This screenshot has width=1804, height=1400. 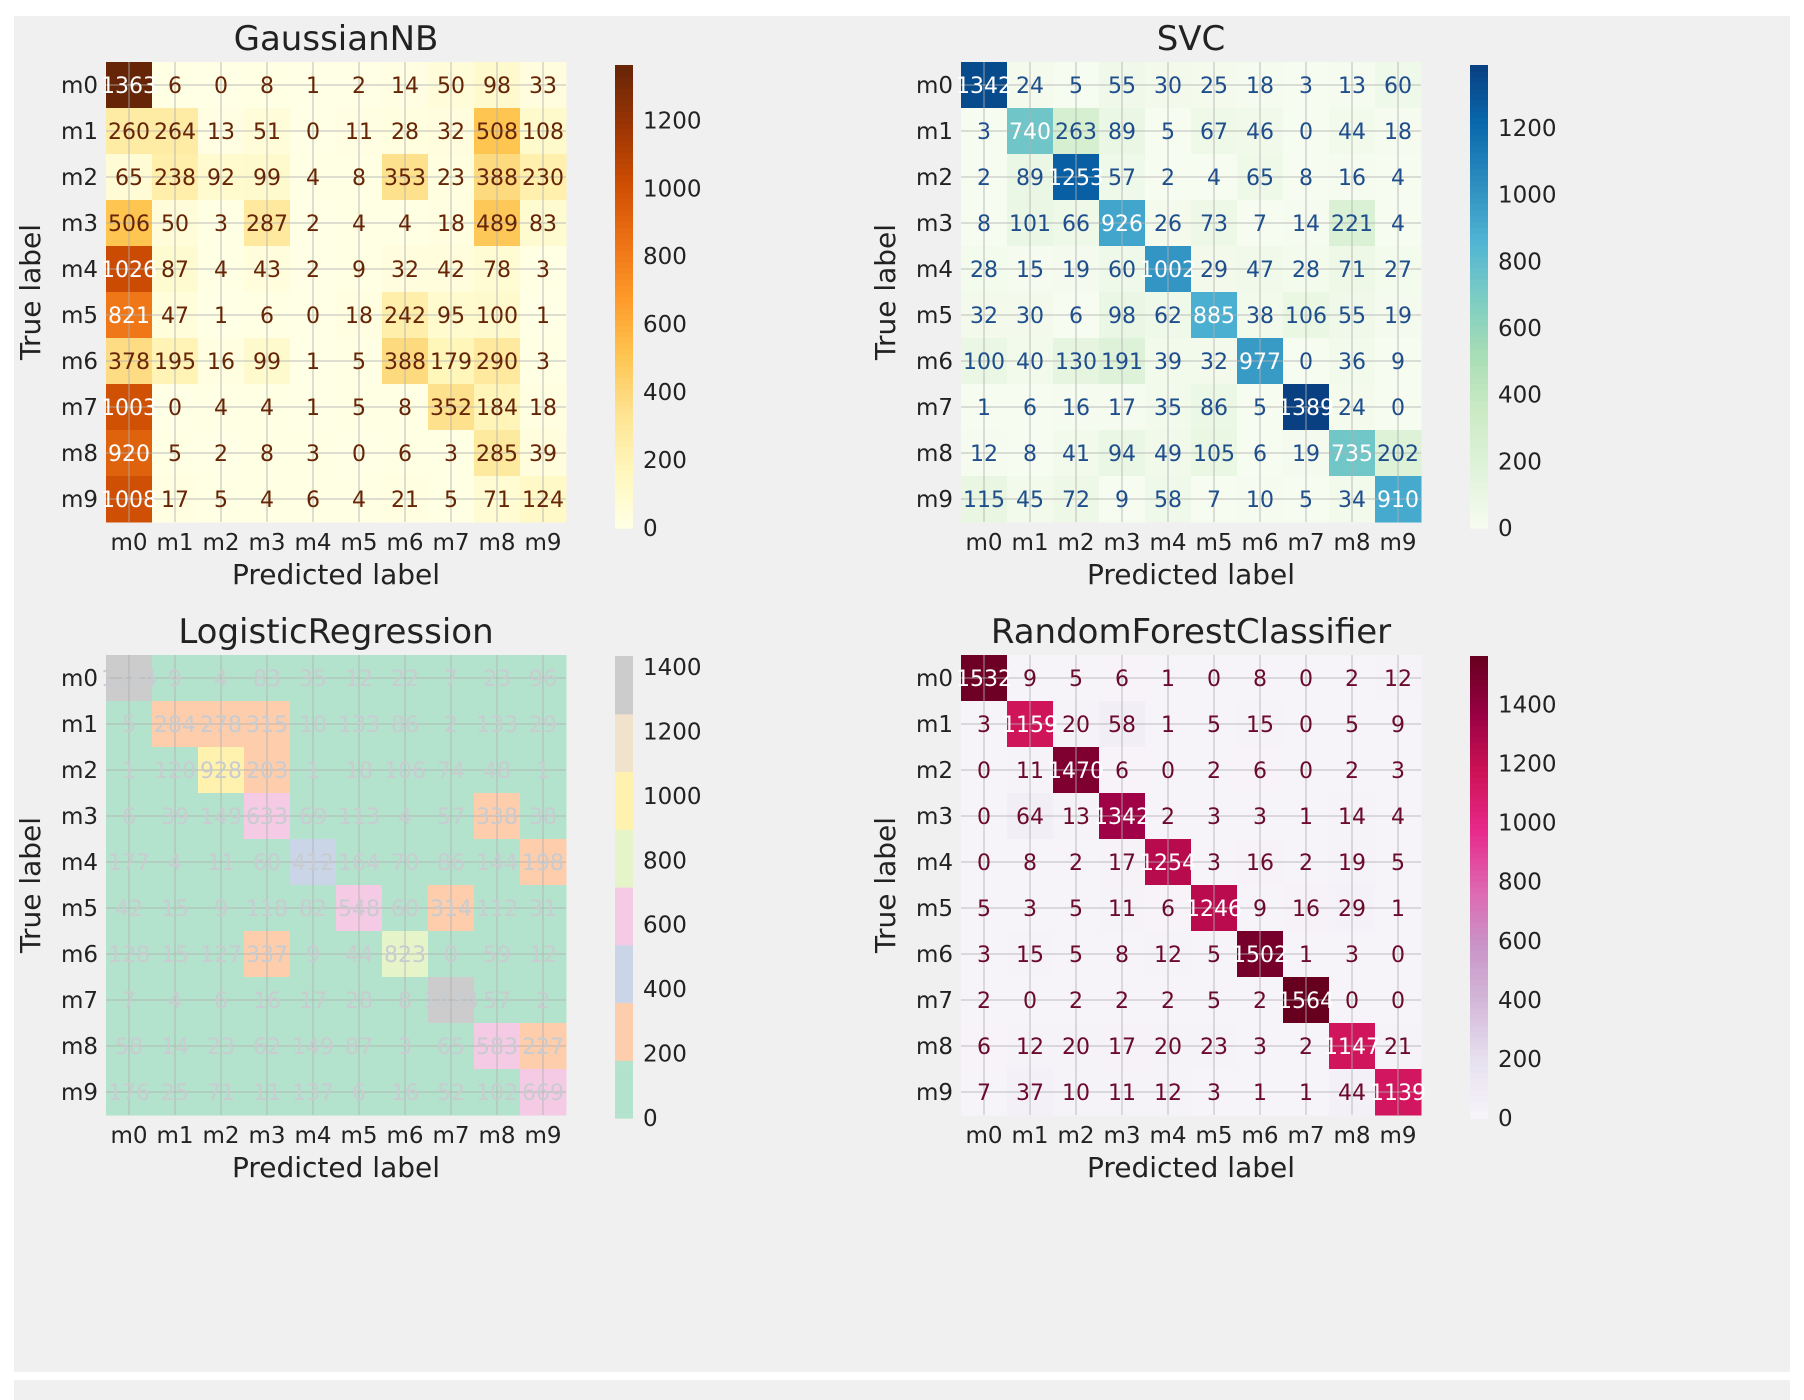 What do you see at coordinates (496, 1136) in the screenshot?
I see `x-tick-label: m8` at bounding box center [496, 1136].